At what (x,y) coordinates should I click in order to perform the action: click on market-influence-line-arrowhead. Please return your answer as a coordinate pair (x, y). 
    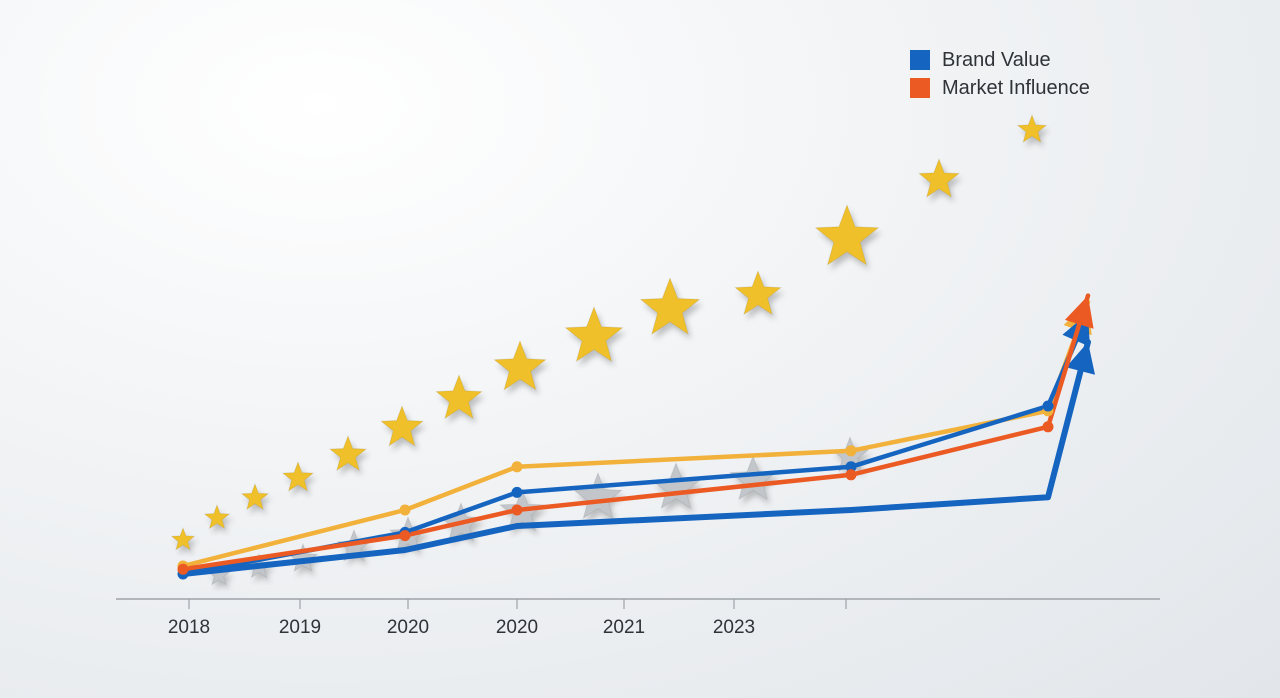
    Looking at the image, I should click on (1079, 312).